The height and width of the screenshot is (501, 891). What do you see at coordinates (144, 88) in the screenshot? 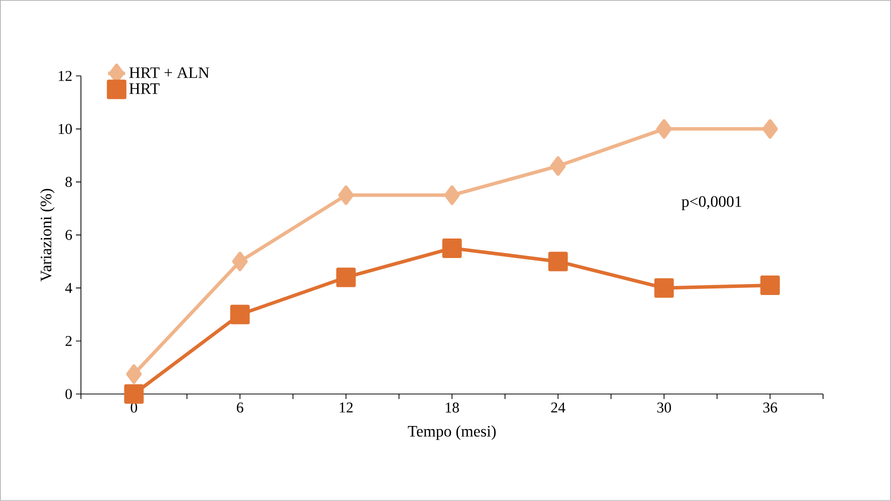
I see `legend-label: HRT` at bounding box center [144, 88].